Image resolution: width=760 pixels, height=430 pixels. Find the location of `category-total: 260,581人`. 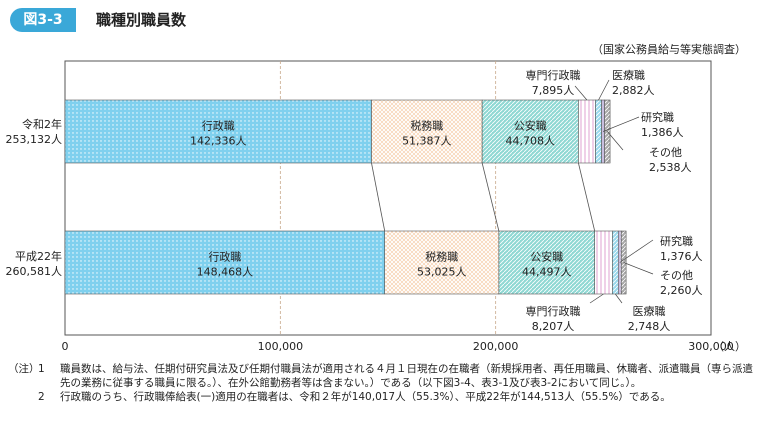

category-total: 260,581人 is located at coordinates (34, 271).